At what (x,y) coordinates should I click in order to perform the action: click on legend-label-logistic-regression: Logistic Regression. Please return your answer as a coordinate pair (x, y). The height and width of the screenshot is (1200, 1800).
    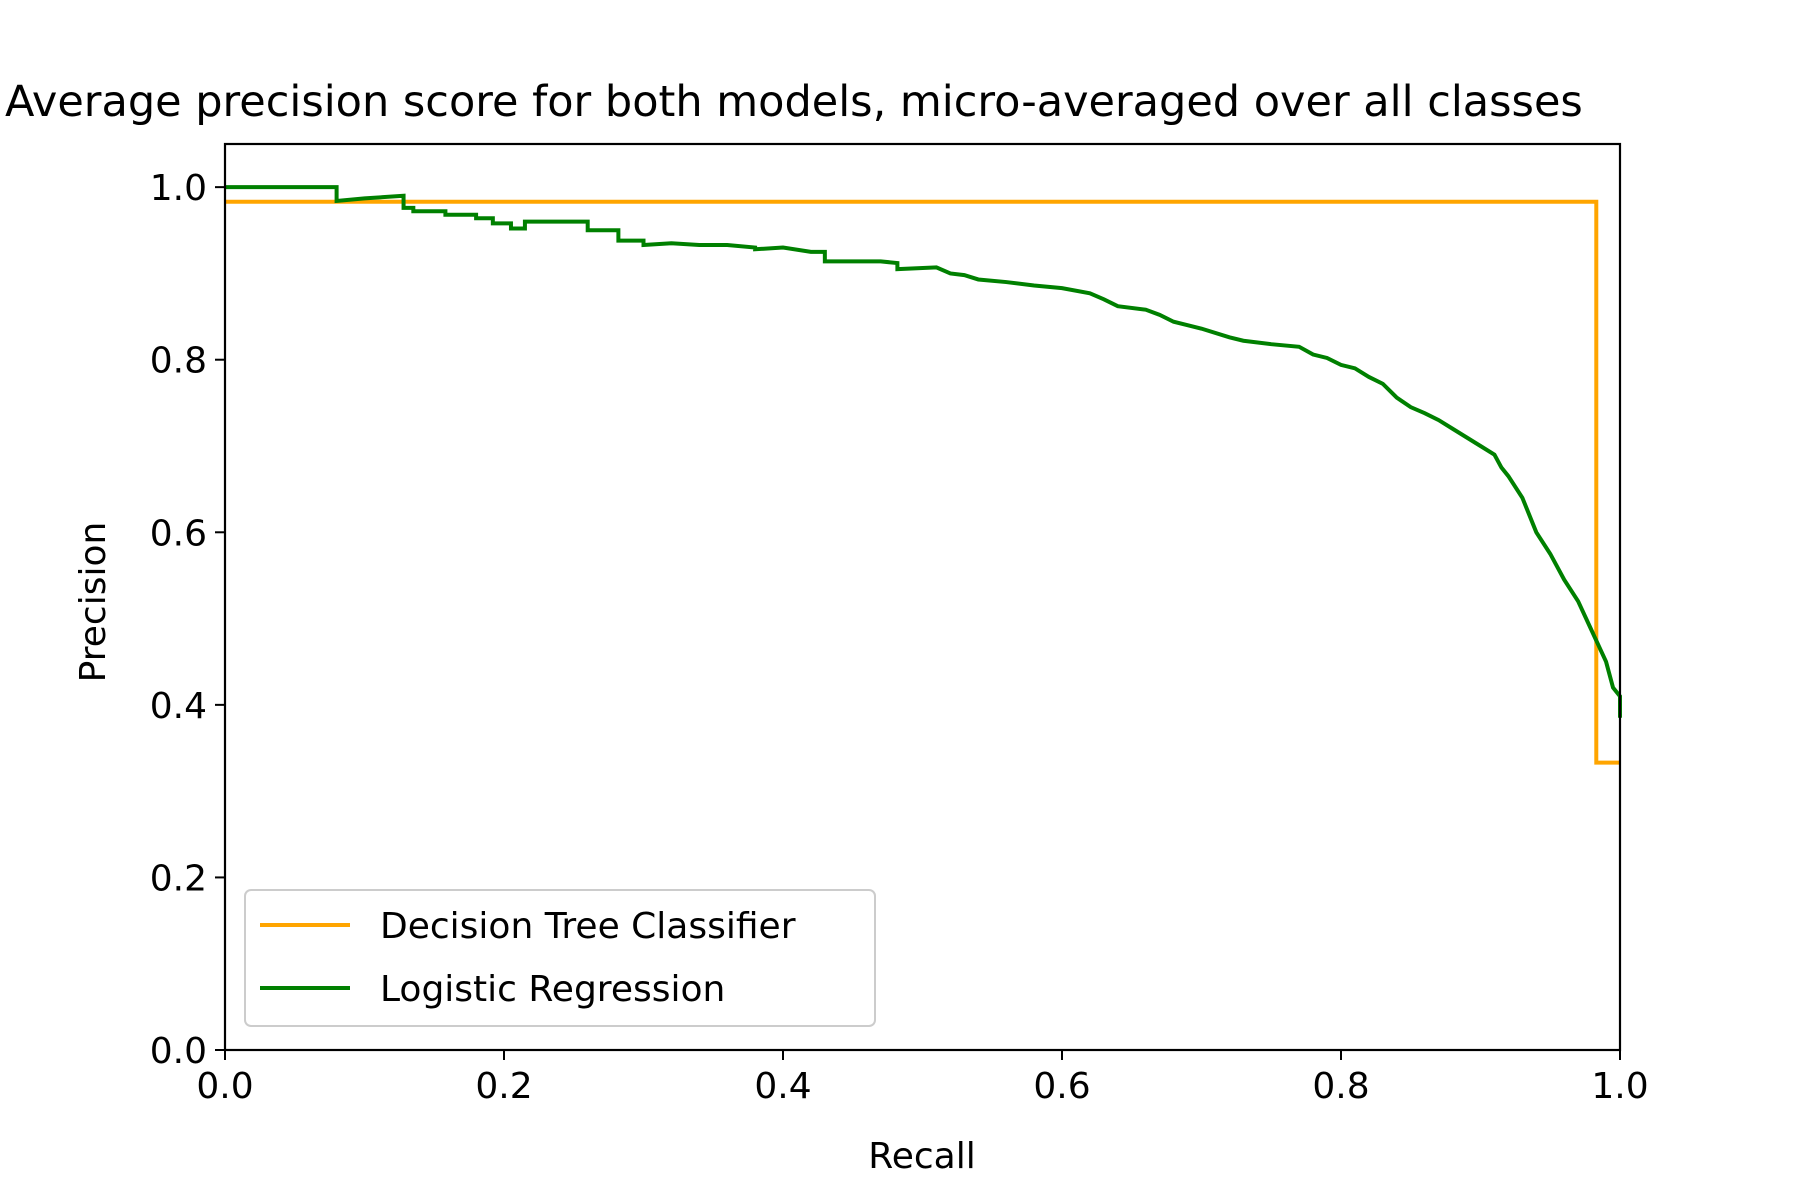
    Looking at the image, I should click on (552, 989).